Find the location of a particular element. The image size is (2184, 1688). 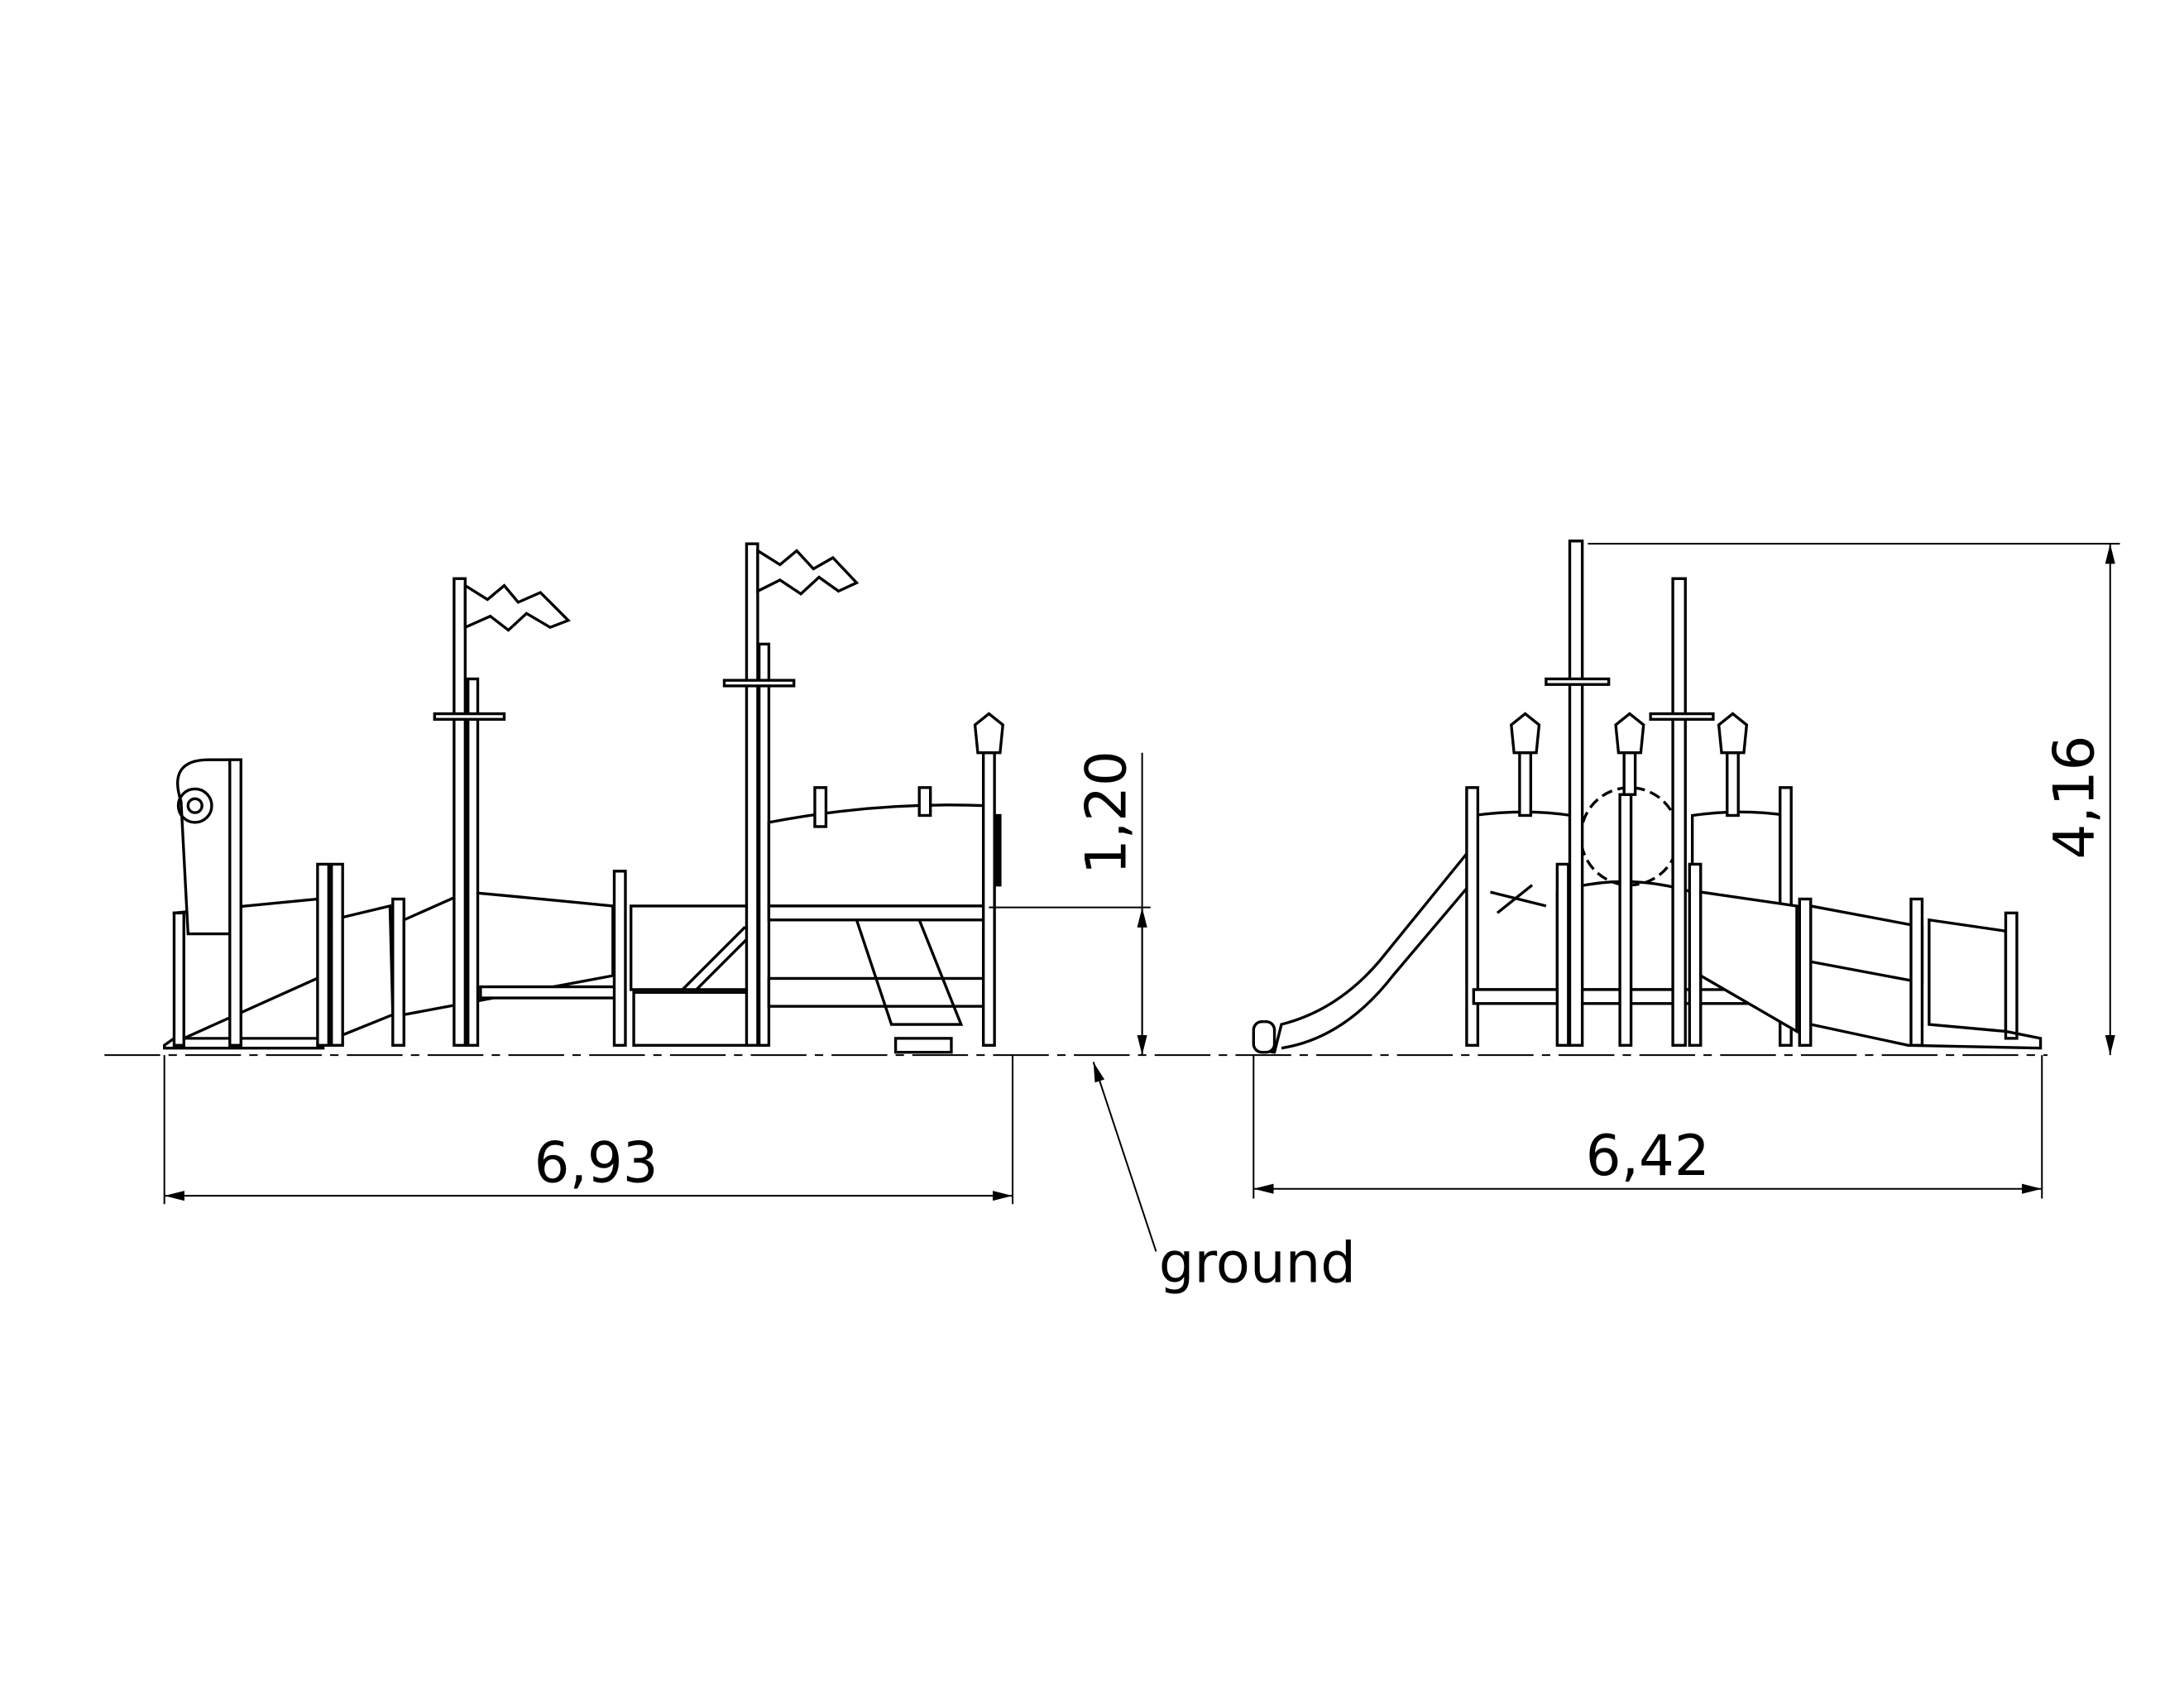

dimension-label: 6,93 is located at coordinates (596, 1162).